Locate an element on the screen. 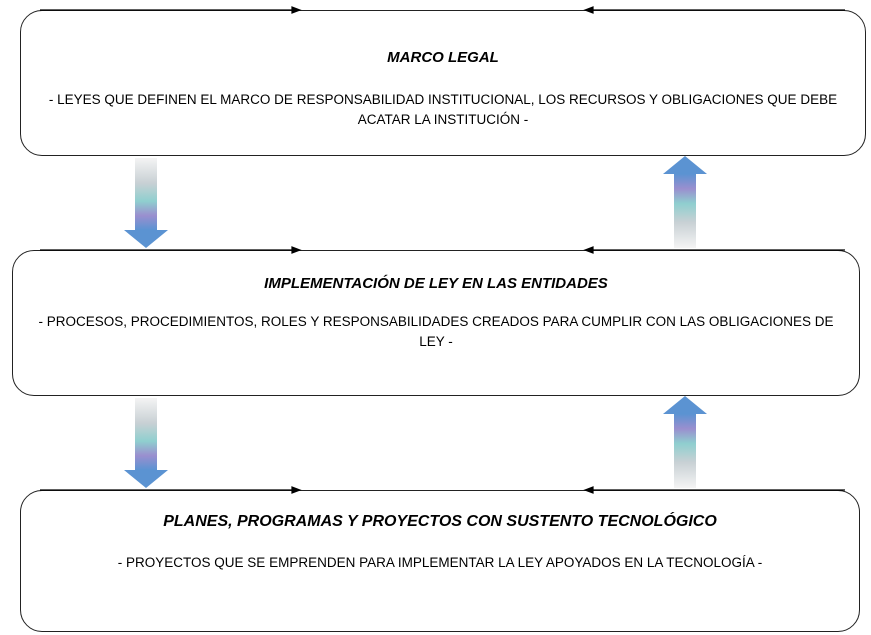 The height and width of the screenshot is (635, 871). box-title: MARCO LEGAL is located at coordinates (443, 57).